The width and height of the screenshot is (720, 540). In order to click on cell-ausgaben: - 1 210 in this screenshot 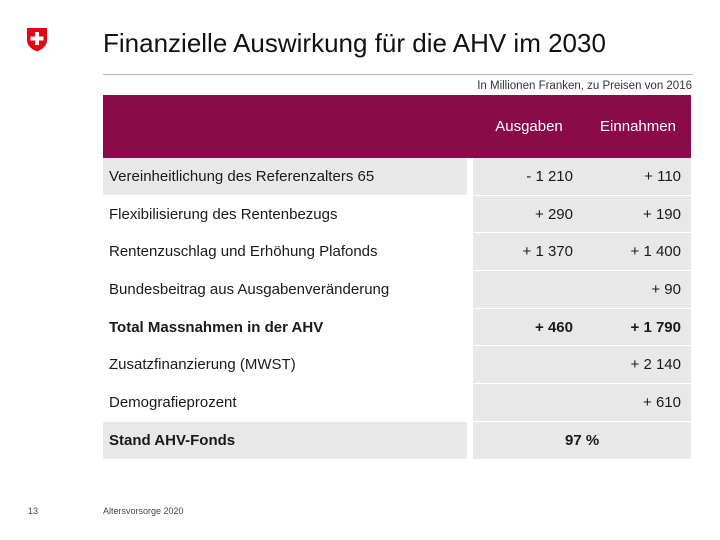, I will do `click(529, 176)`.